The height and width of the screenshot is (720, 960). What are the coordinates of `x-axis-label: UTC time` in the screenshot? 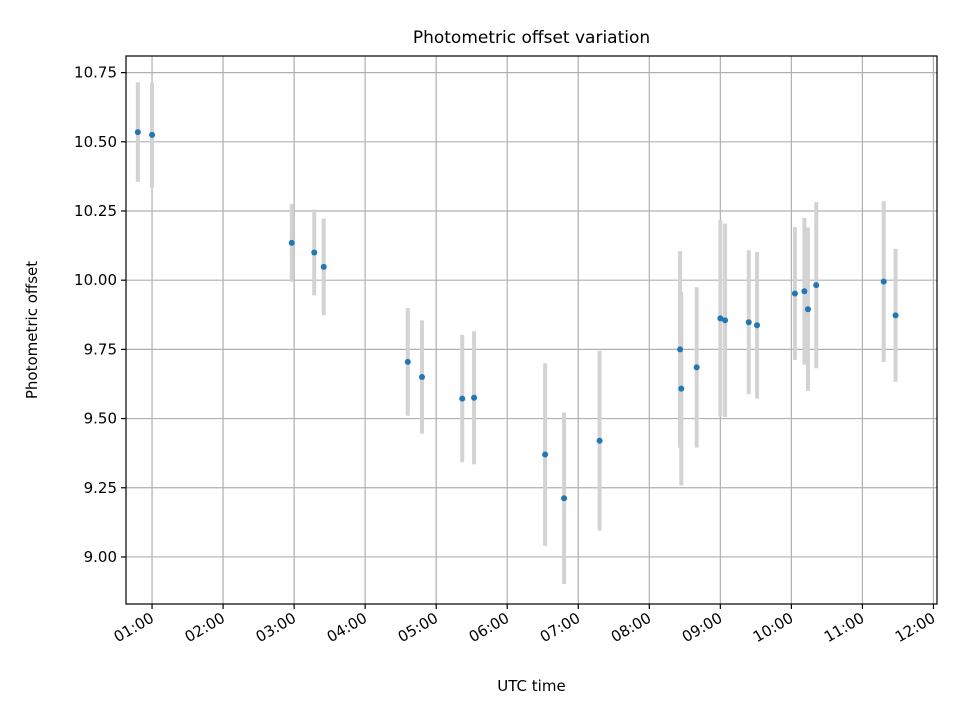 It's located at (531, 686).